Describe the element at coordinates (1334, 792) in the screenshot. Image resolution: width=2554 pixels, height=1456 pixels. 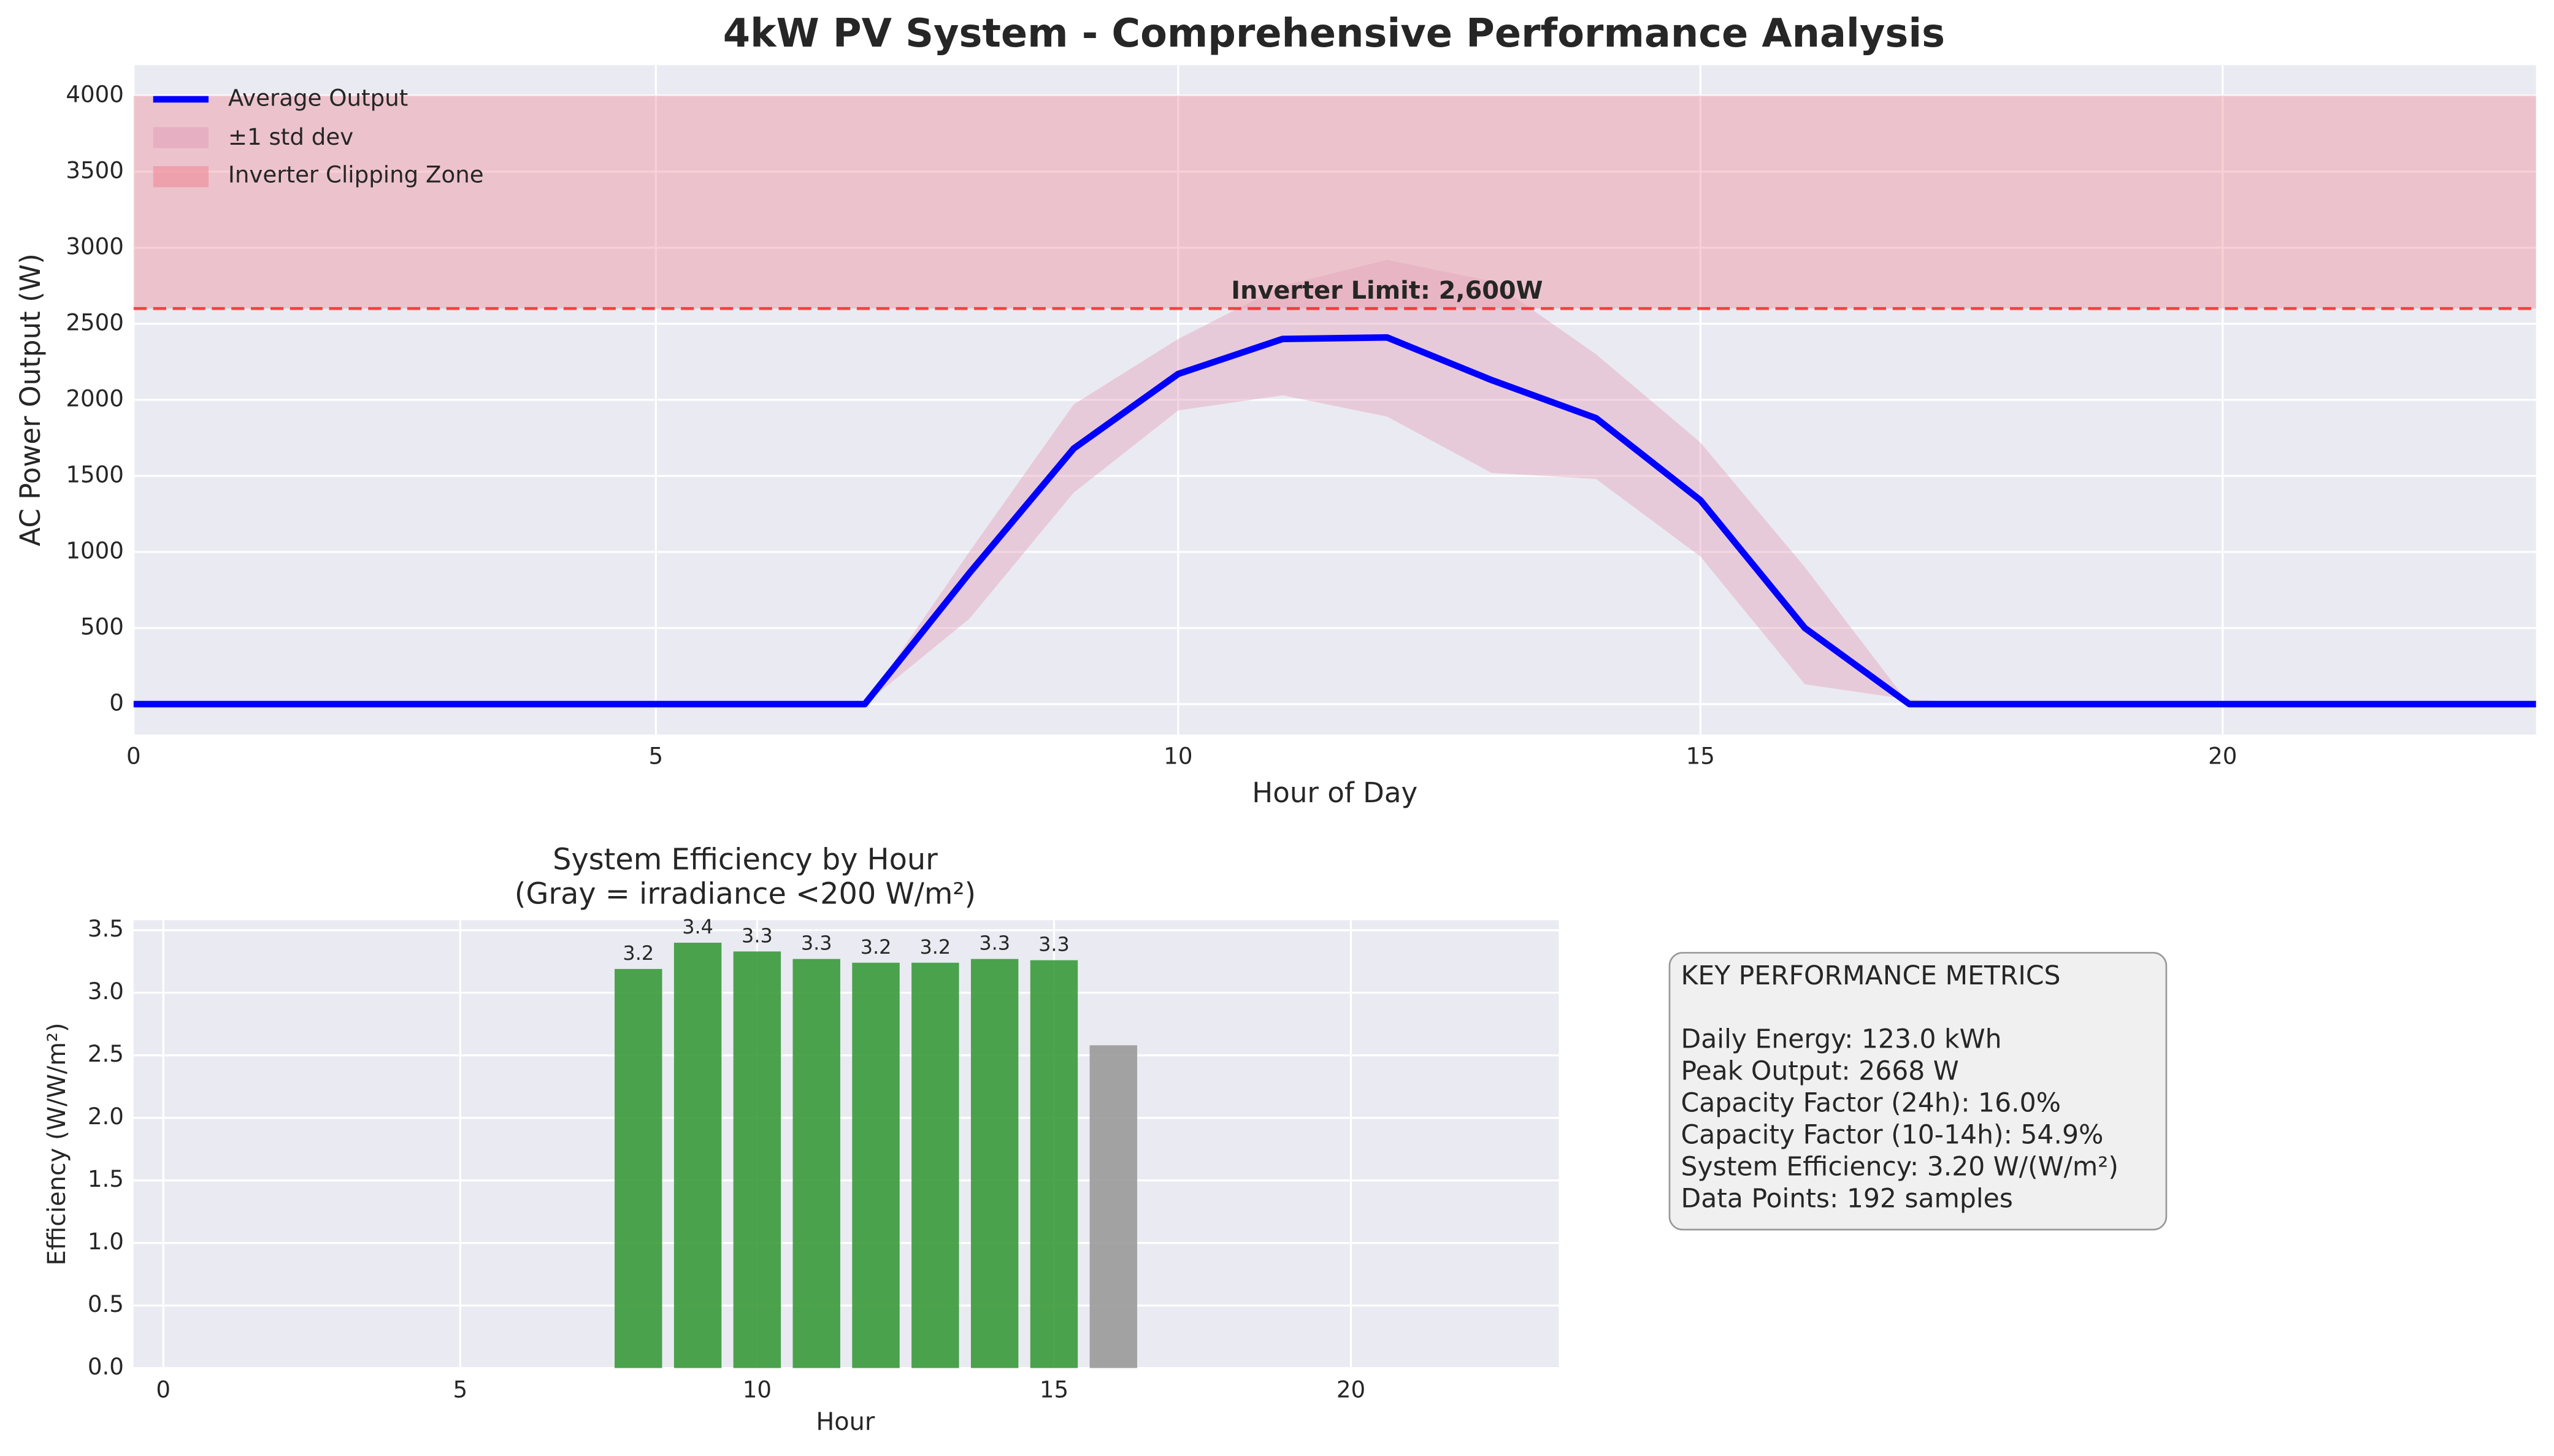
I see `x-axis-label: Hour of Day` at that location.